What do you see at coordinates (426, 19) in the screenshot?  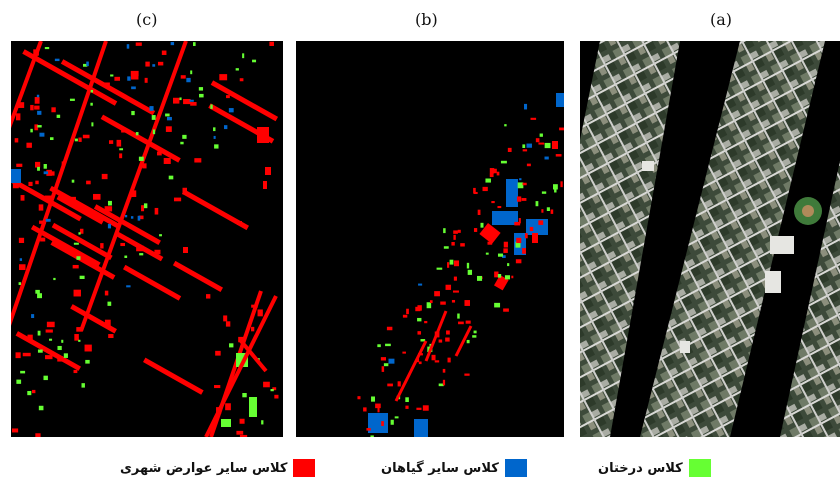 I see `panel-b-label: (b)` at bounding box center [426, 19].